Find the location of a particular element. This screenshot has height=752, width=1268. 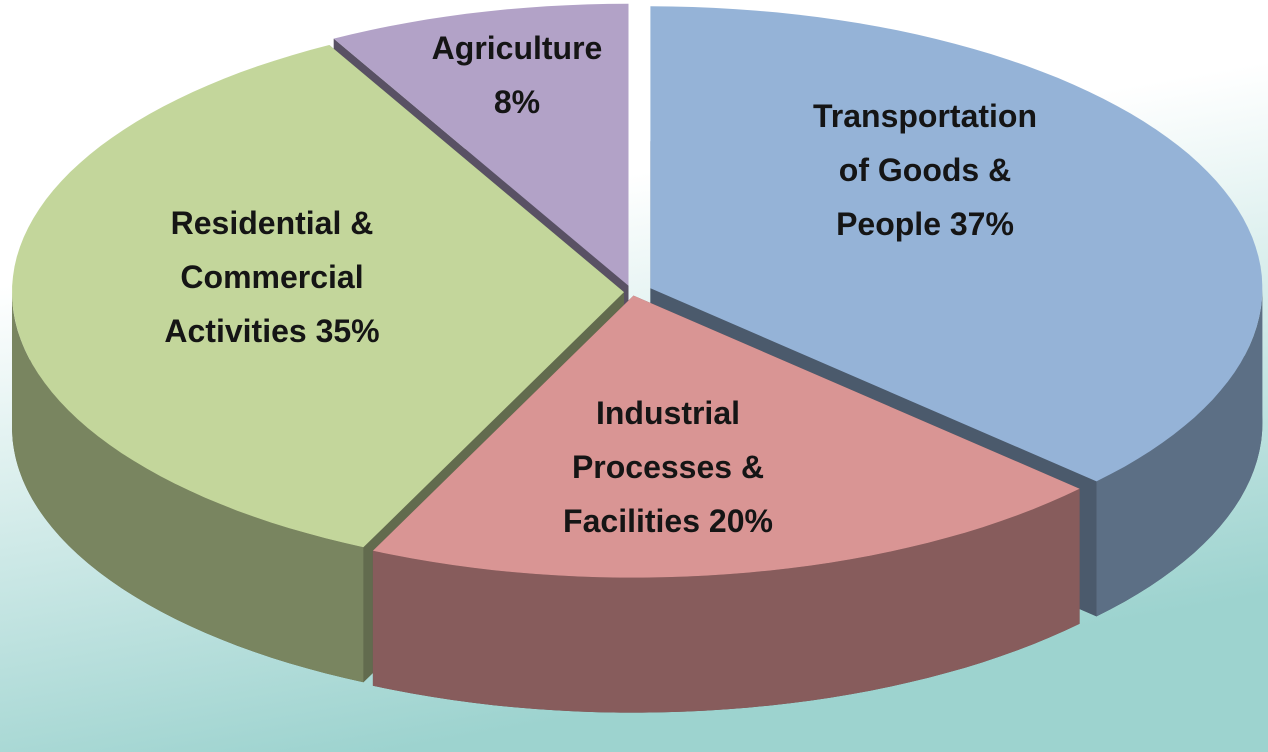

value-label: 37% is located at coordinates (981, 224).